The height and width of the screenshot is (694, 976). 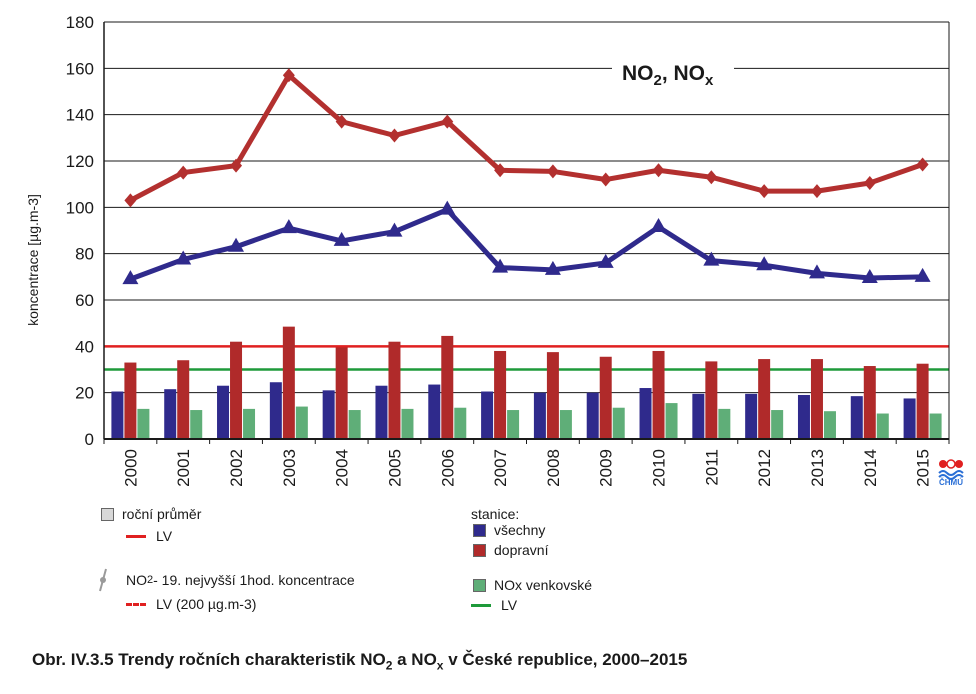 I want to click on chmu-logo: ČHMÚ, so click(x=951, y=475).